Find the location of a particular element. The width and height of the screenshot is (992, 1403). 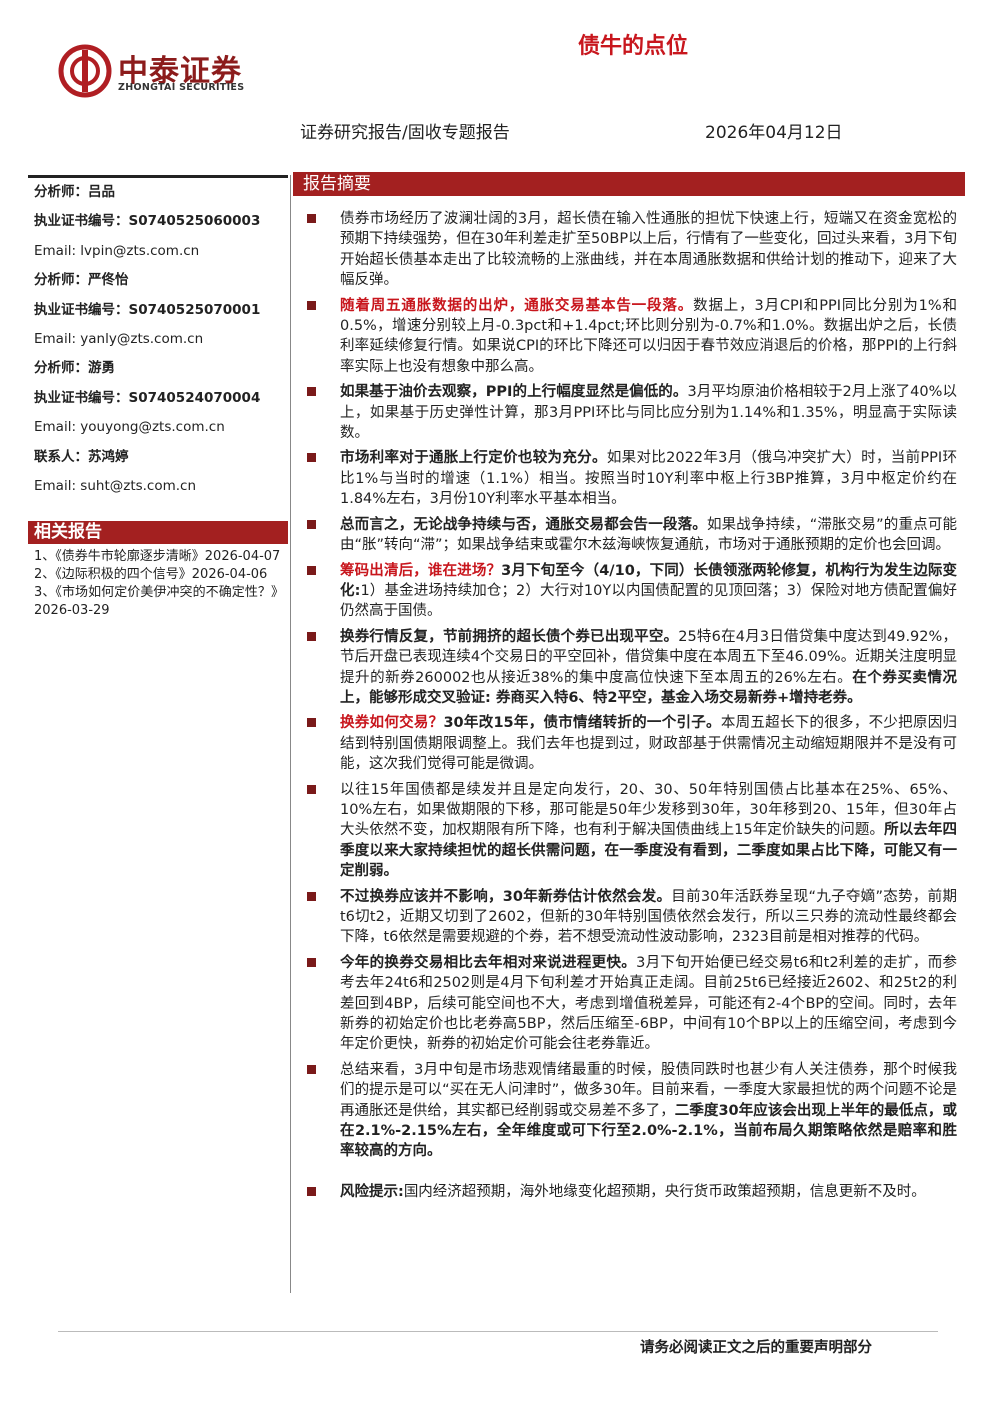

summary-heading: 报告摘要 is located at coordinates (629, 184).